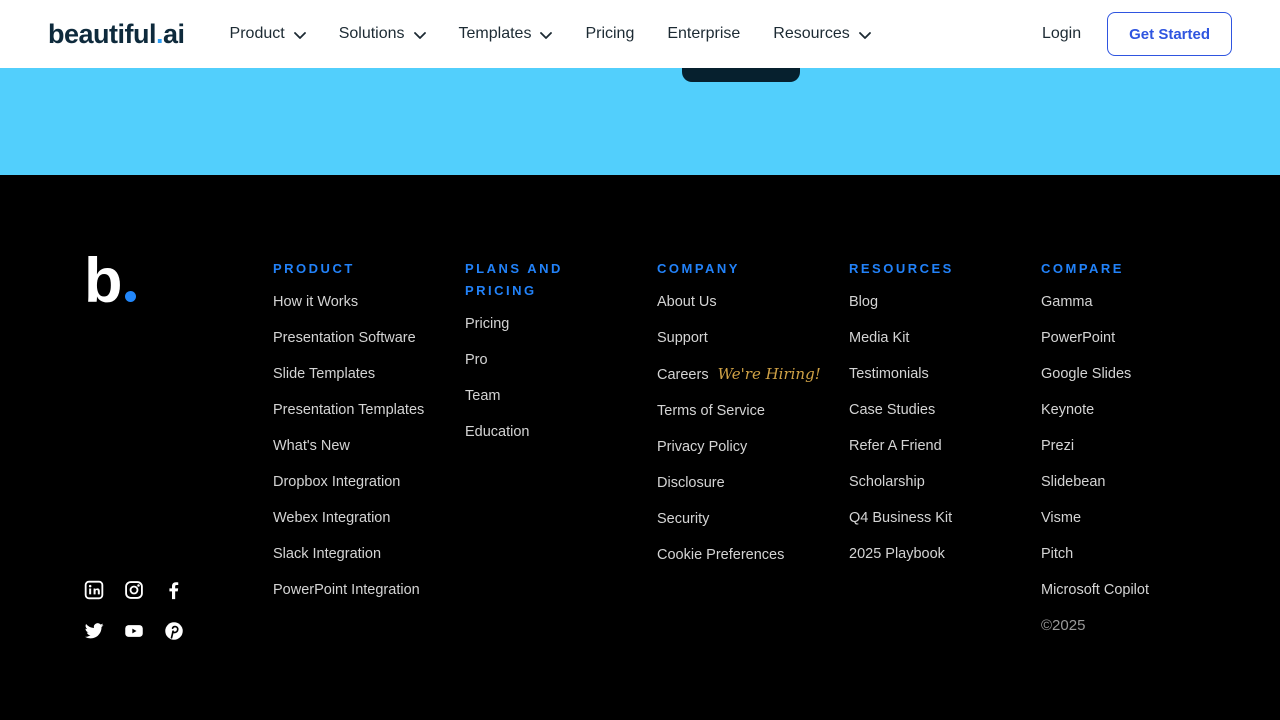 This screenshot has height=720, width=1280. What do you see at coordinates (741, 75) in the screenshot?
I see `hero-cta-button` at bounding box center [741, 75].